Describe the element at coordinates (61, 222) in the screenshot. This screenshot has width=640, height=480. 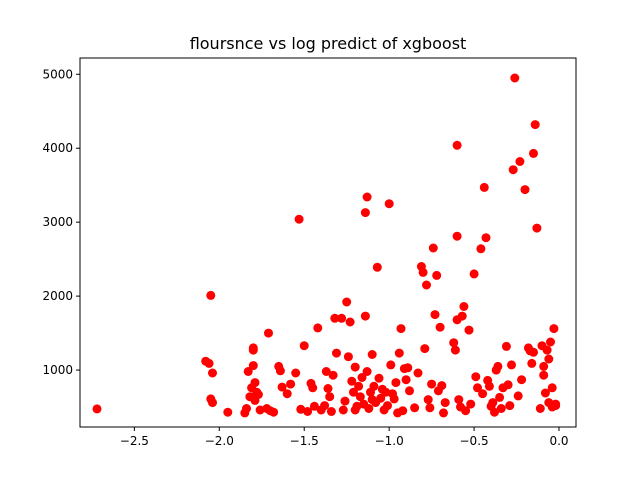
I see `y-axis: 1000 2000 3000 4000 5000` at that location.